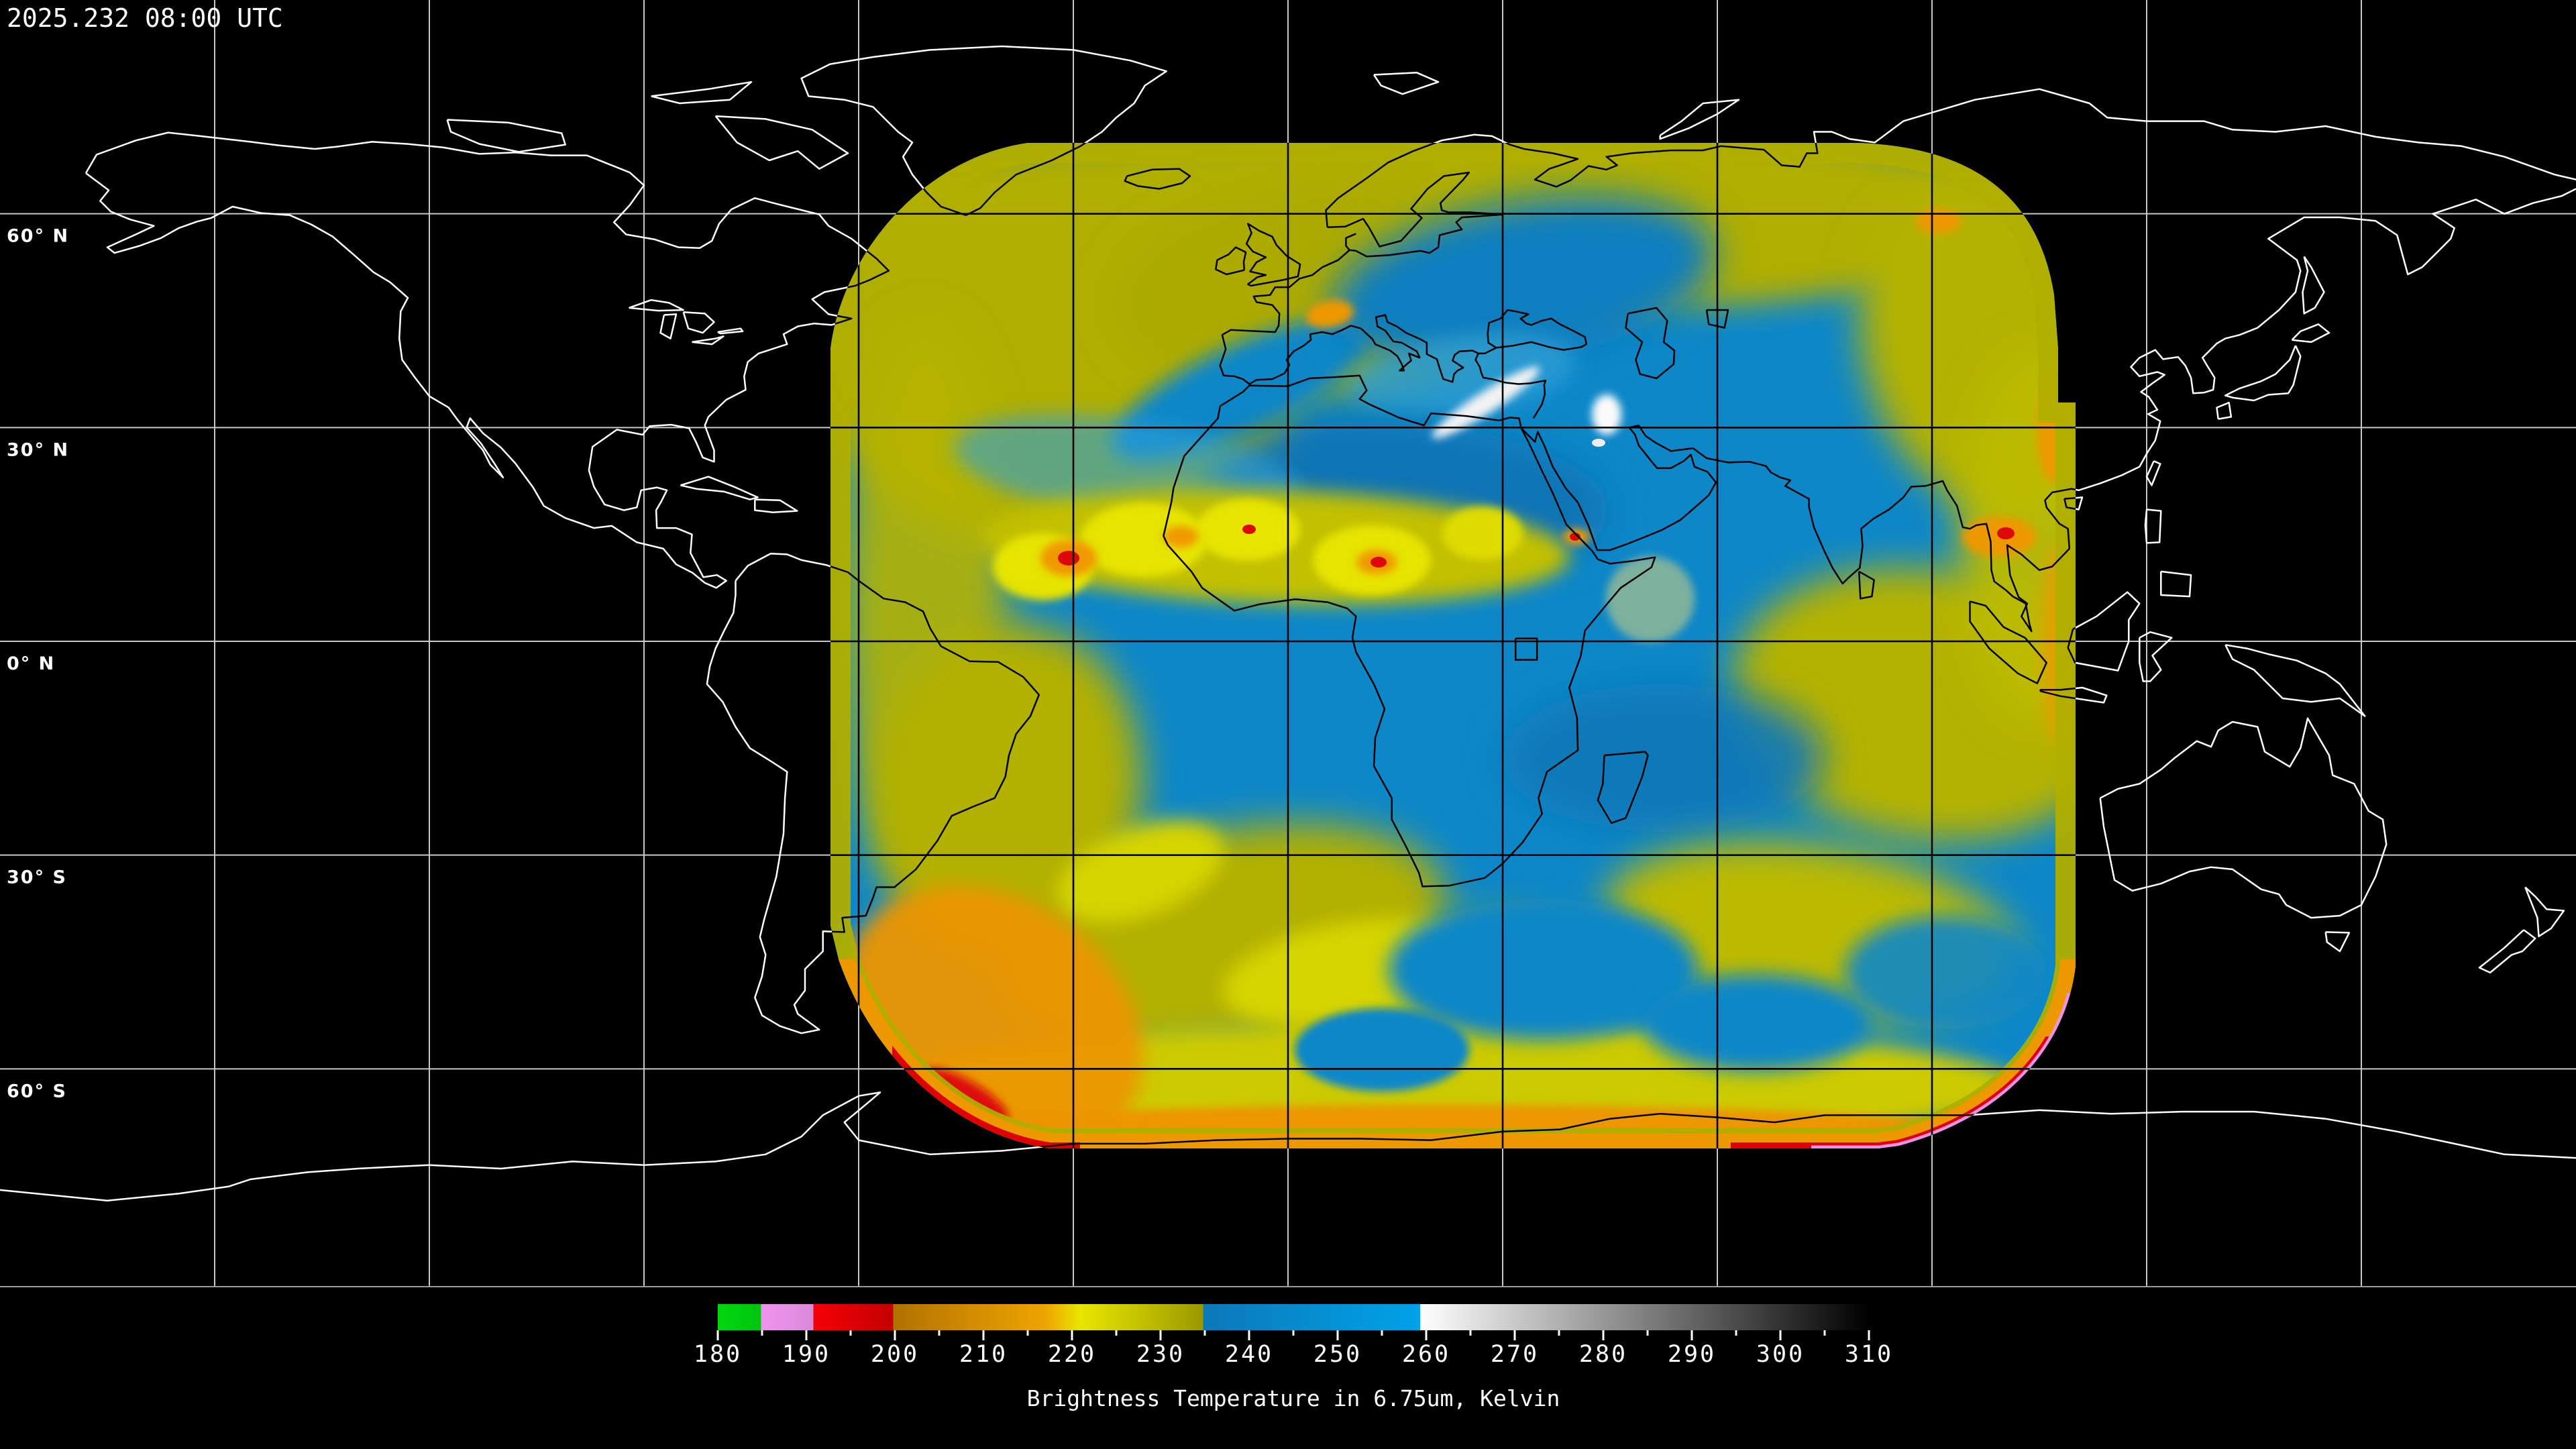 This screenshot has height=1449, width=2576. I want to click on colorbar-tick-label: 280, so click(1603, 1354).